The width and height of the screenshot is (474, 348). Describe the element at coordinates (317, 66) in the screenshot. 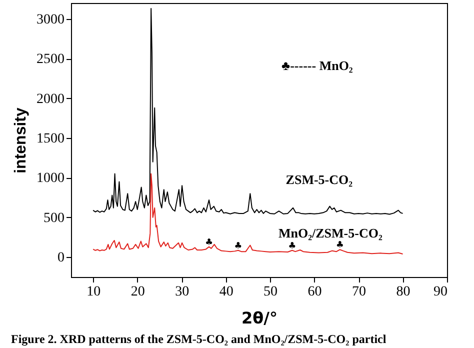

I see `annotation: ♣------ MnO₂` at that location.